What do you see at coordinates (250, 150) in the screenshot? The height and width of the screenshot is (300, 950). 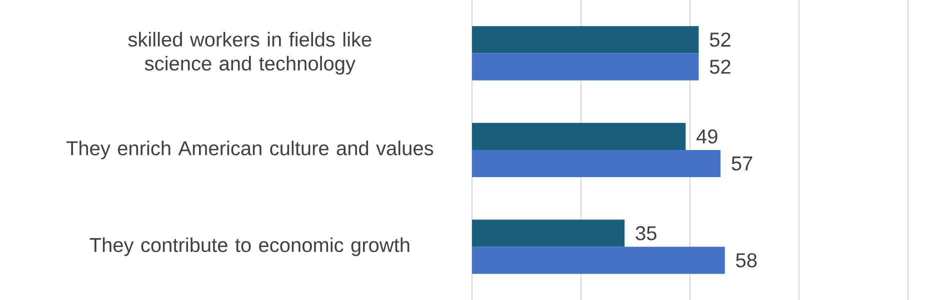 I see `y-tick-label: They enrich American culture and values` at bounding box center [250, 150].